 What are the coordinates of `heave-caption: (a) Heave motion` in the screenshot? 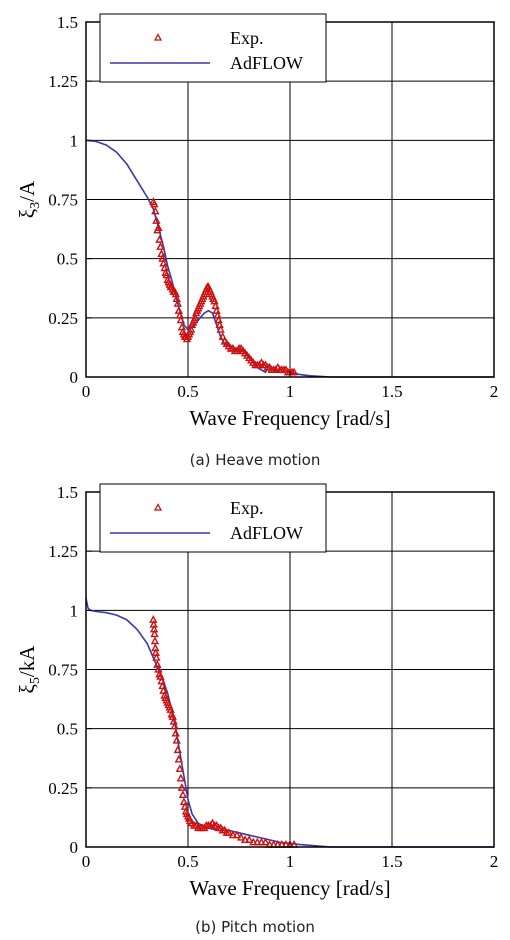 It's located at (255, 460).